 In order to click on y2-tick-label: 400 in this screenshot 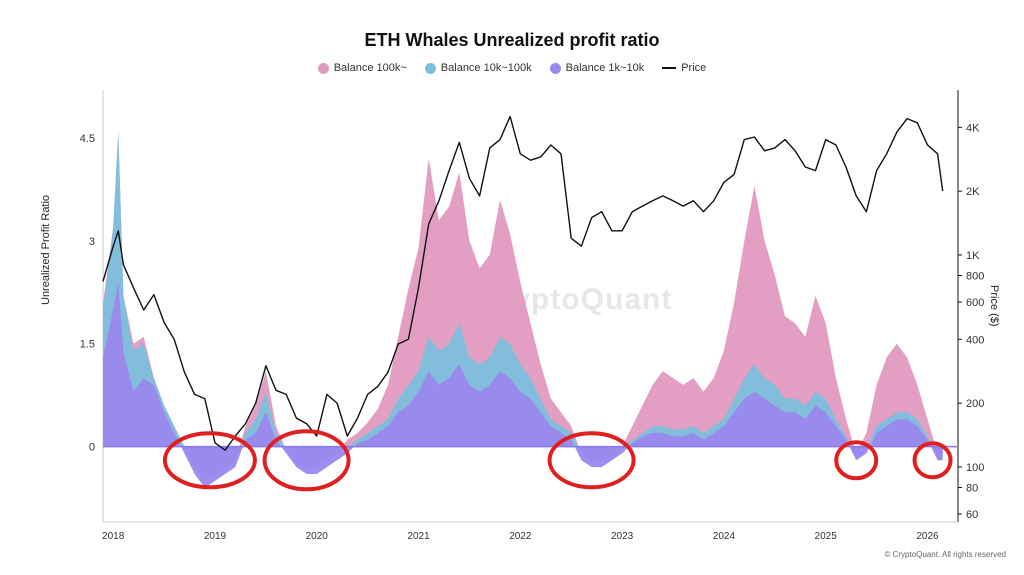, I will do `click(975, 340)`.